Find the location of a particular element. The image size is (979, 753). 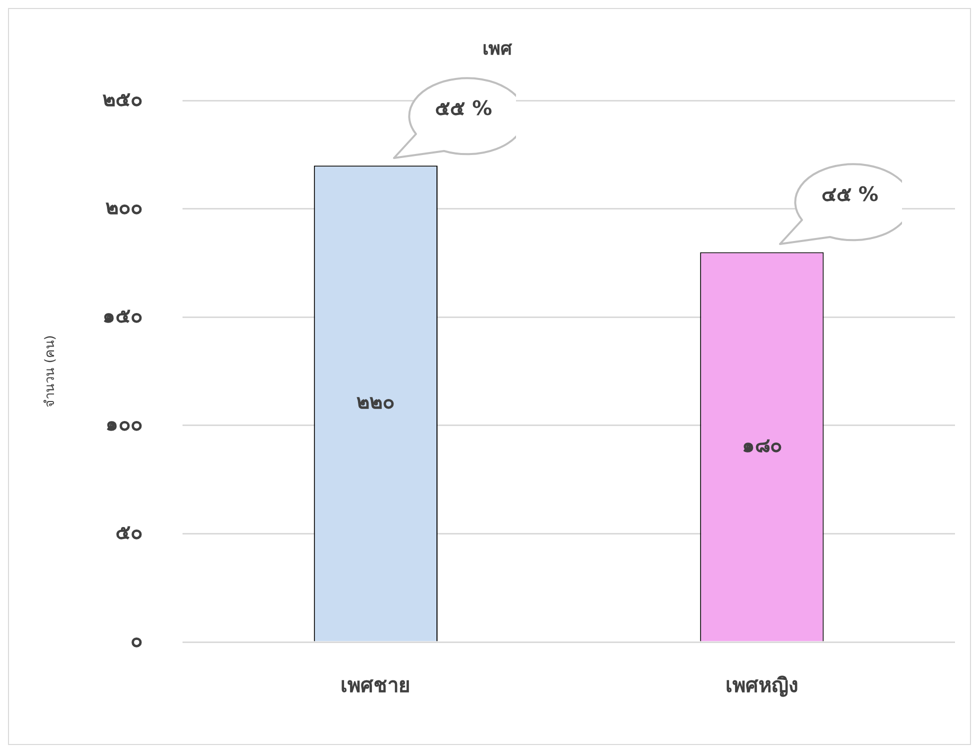

y-axis-title: จำนวน (คน) is located at coordinates (50, 371).